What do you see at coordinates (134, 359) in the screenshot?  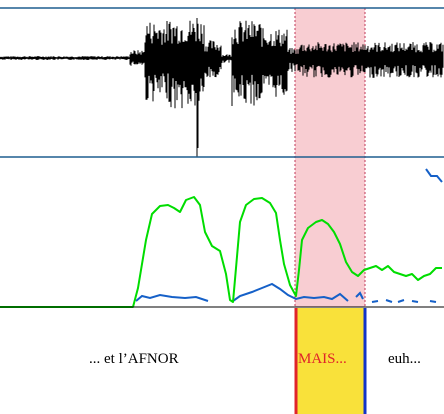 I see `segment-label-afnor: ... et l’AFNOR` at bounding box center [134, 359].